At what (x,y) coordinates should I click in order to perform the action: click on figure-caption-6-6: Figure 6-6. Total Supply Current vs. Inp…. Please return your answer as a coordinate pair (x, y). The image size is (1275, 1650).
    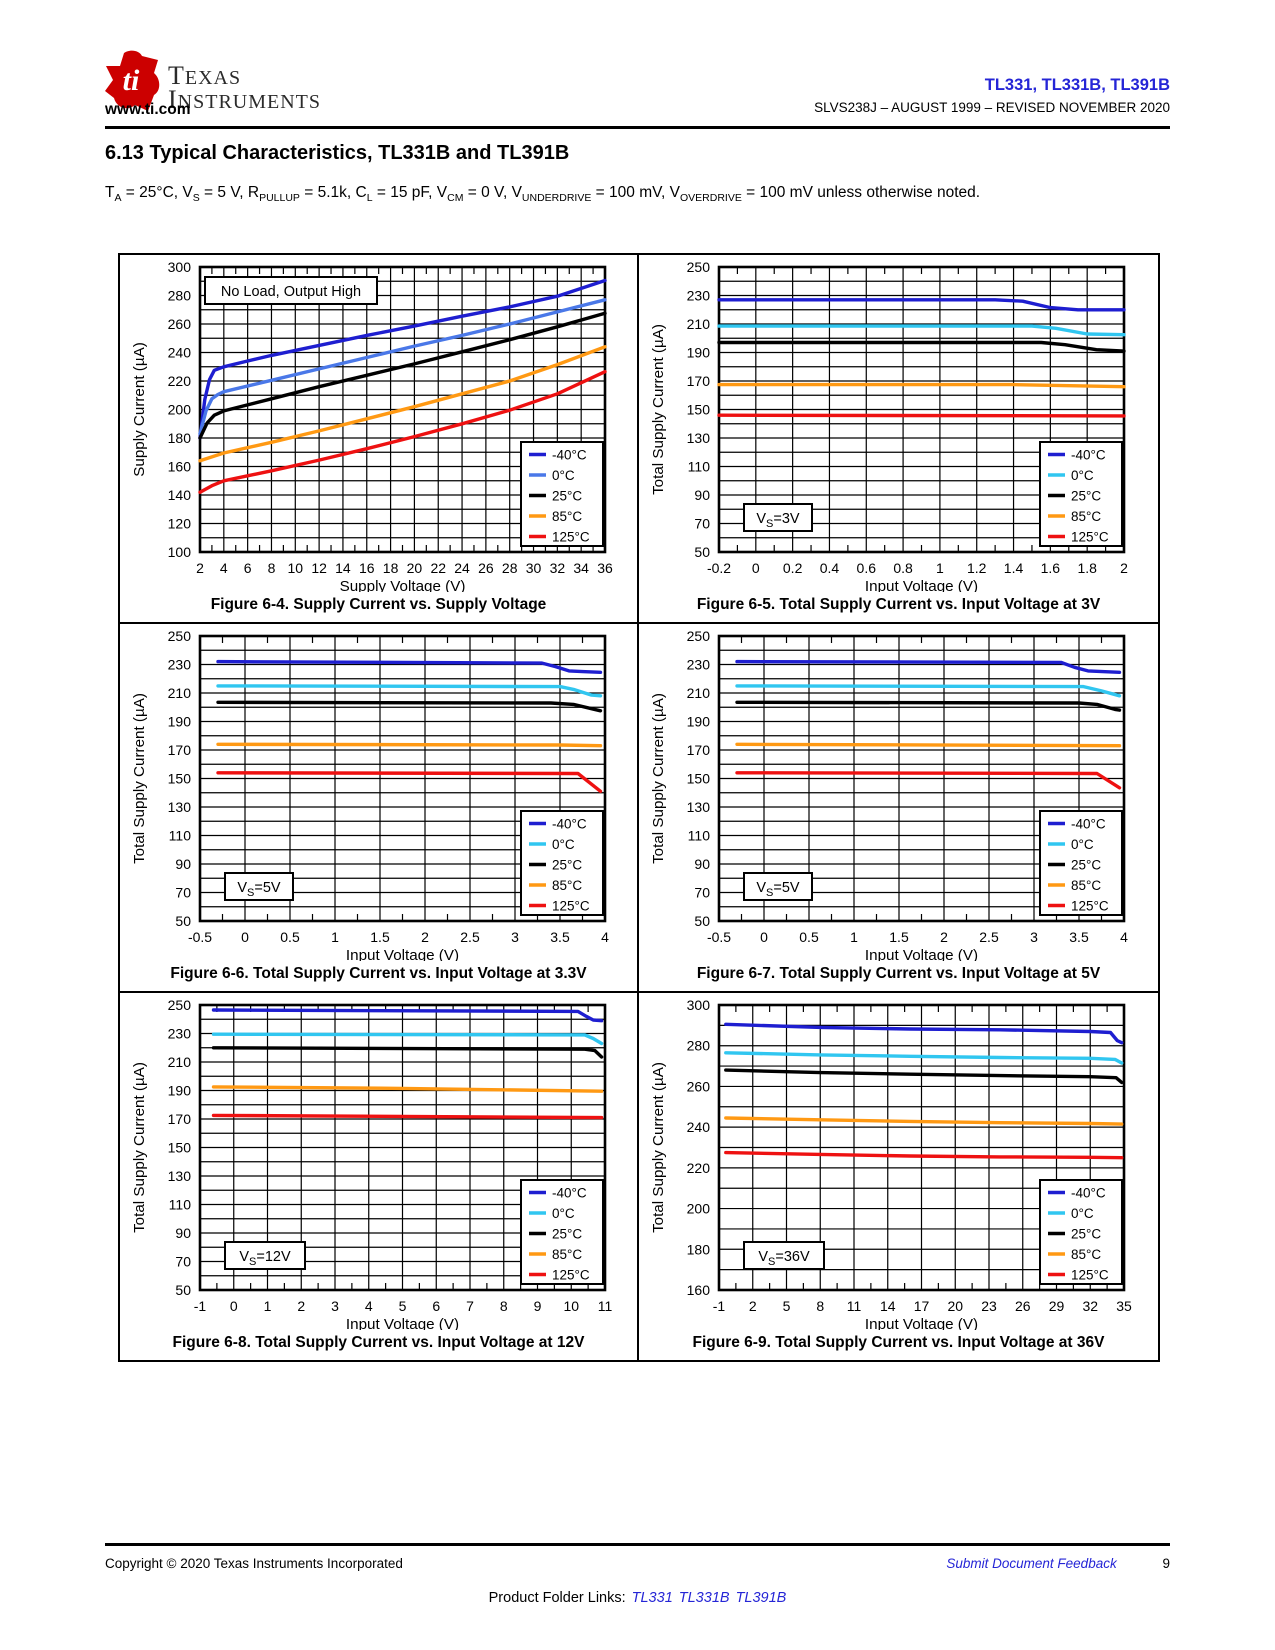
    Looking at the image, I should click on (378, 973).